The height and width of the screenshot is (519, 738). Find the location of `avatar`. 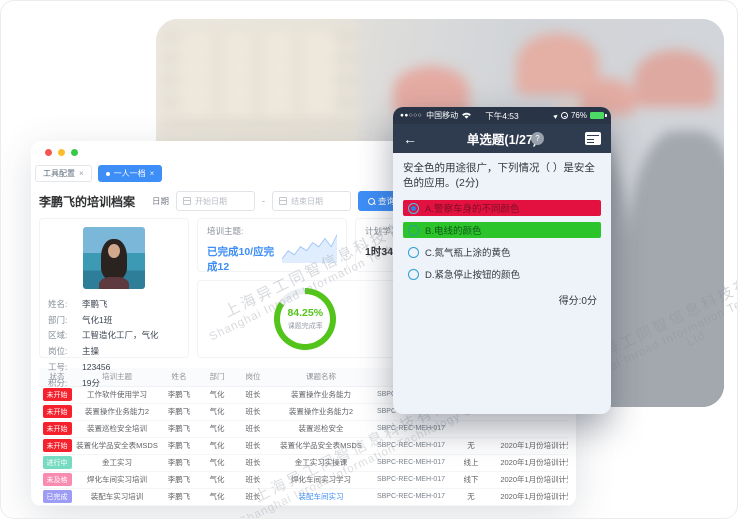

avatar is located at coordinates (114, 258).